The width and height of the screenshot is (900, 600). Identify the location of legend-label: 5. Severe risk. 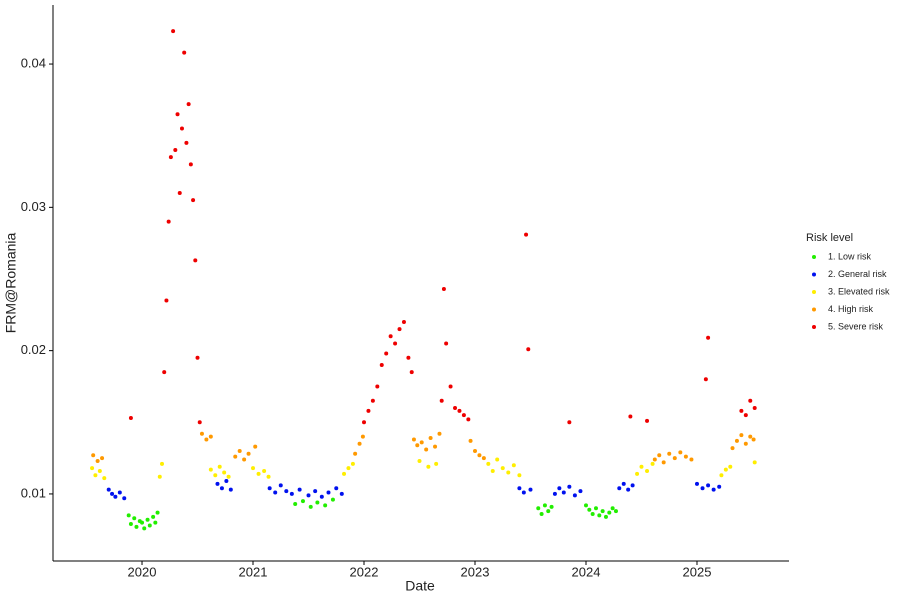
(856, 326).